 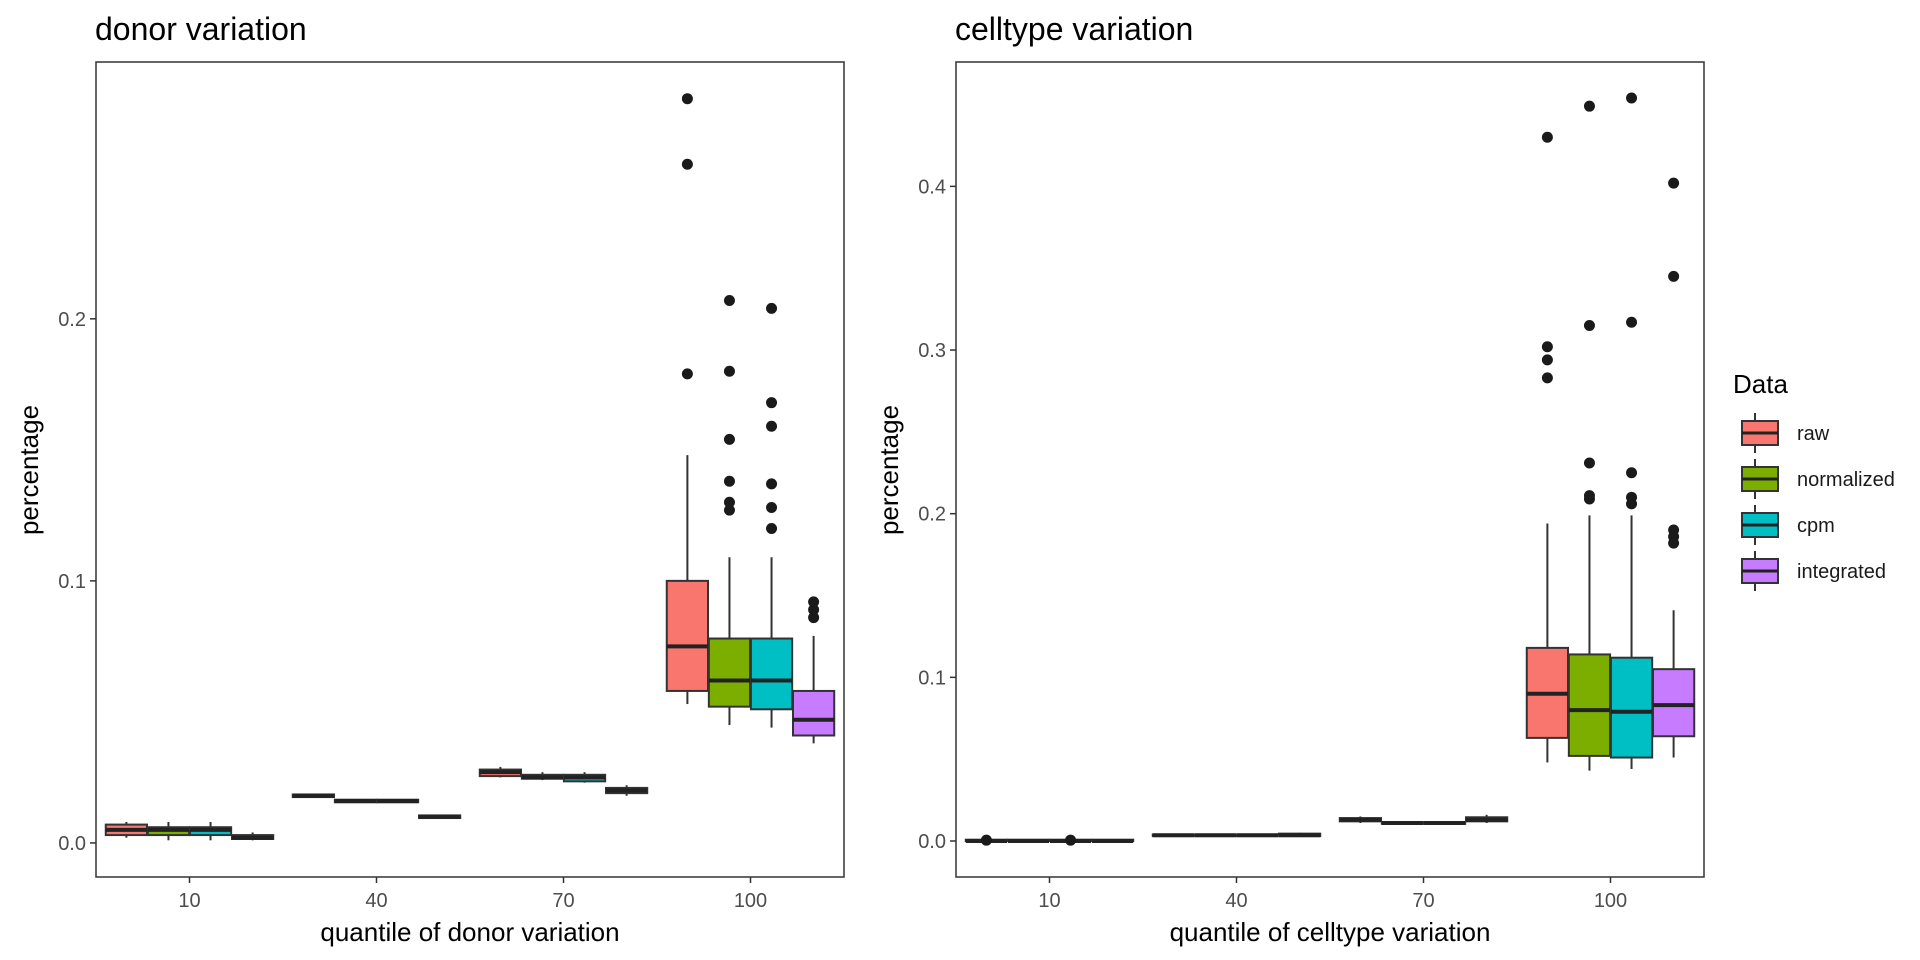 What do you see at coordinates (469, 932) in the screenshot?
I see `x-axis-label: quantile of donor variation` at bounding box center [469, 932].